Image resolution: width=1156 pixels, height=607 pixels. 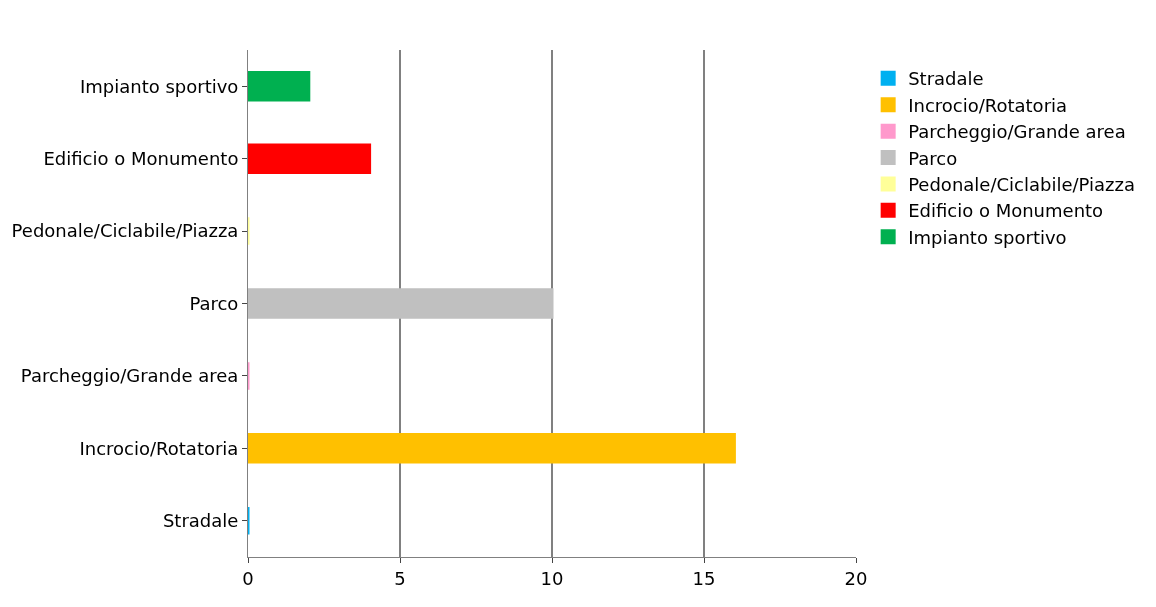 What do you see at coordinates (933, 158) in the screenshot?
I see `legend-label: Parco` at bounding box center [933, 158].